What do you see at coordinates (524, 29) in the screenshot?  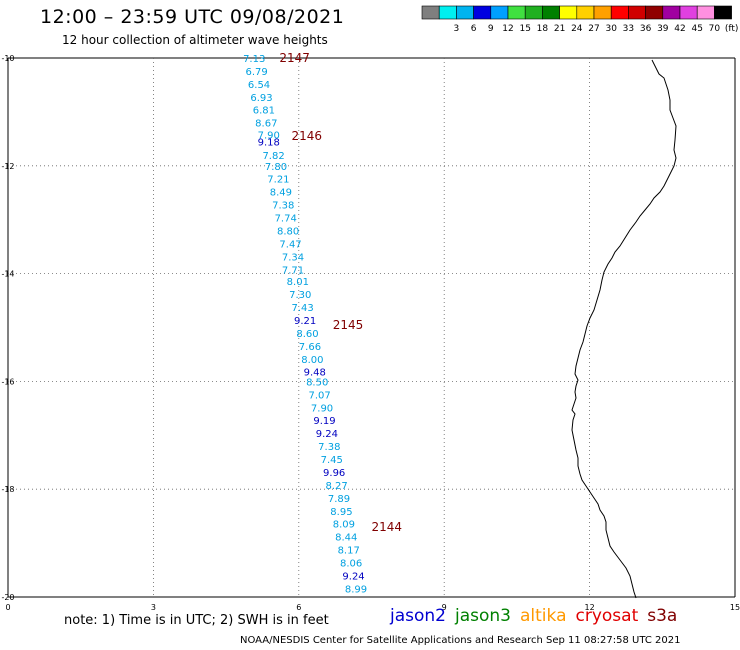 I see `legend-label: 15` at bounding box center [524, 29].